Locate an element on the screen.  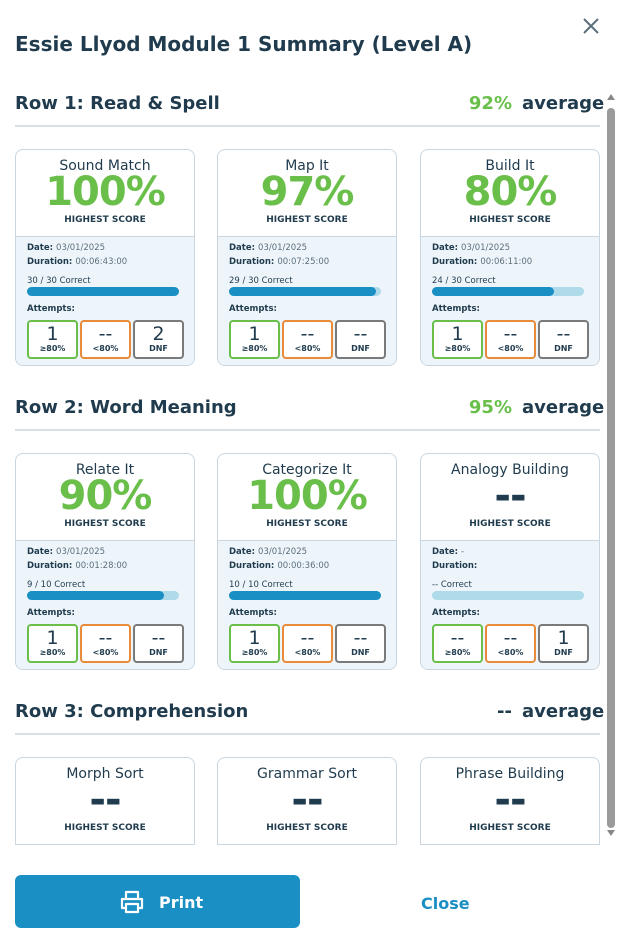
duration-value: 00:06:43:00 is located at coordinates (101, 262).